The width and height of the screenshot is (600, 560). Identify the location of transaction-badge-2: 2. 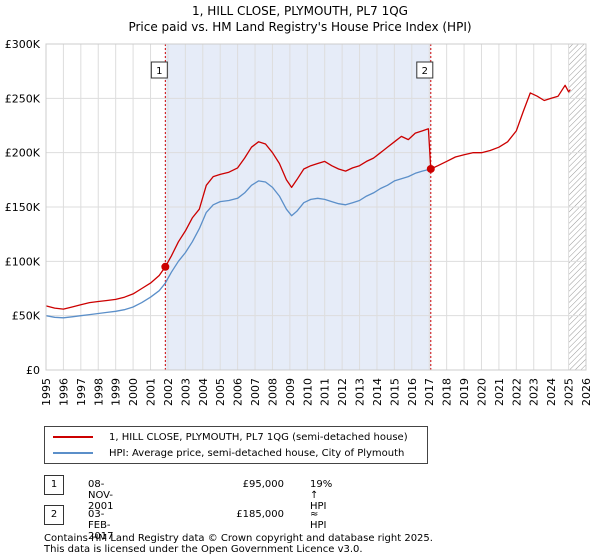
(54, 515).